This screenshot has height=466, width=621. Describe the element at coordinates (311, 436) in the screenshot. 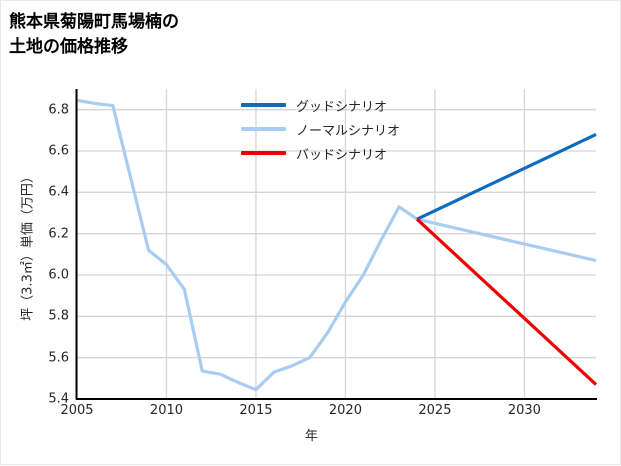

I see `x-axis-label: 年` at that location.